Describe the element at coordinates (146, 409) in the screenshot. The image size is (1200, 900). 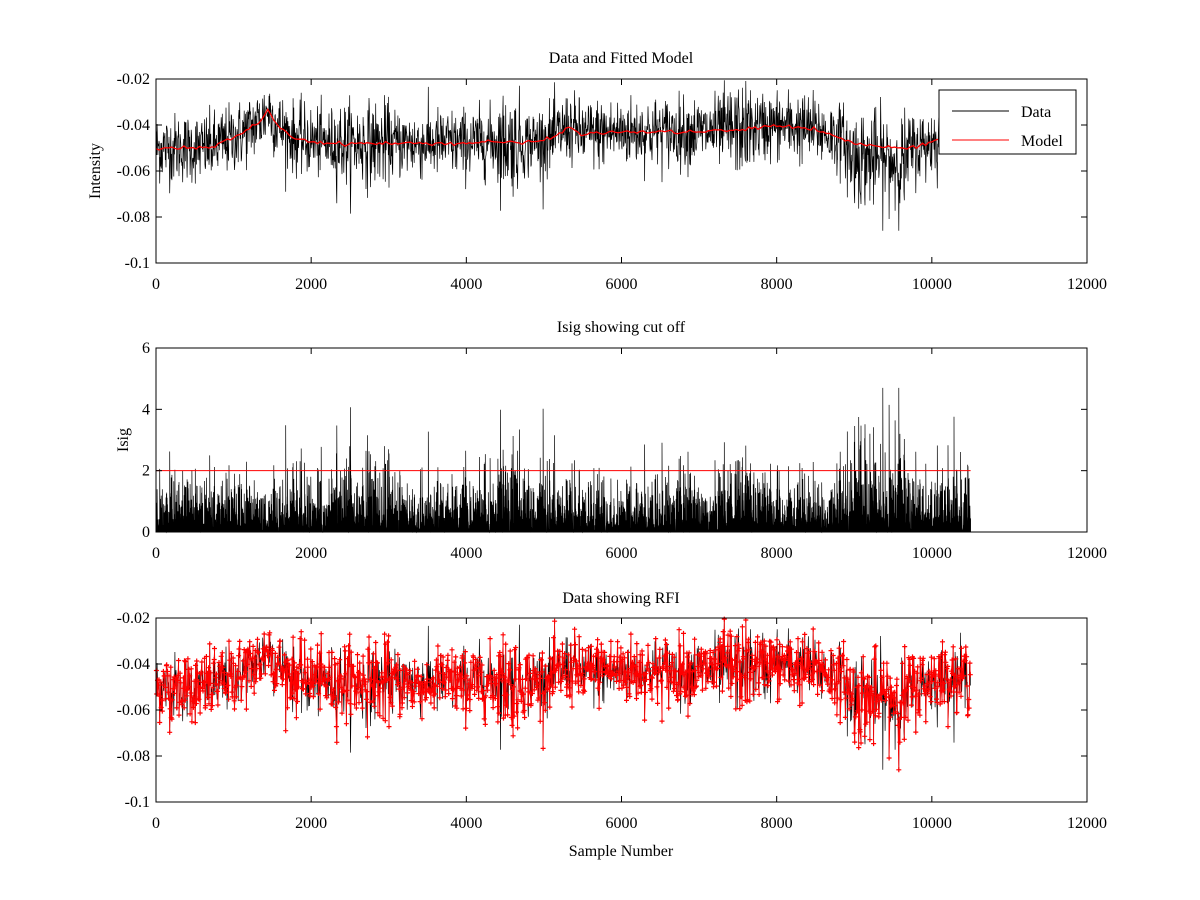
I see `y-tick-label: 4` at that location.